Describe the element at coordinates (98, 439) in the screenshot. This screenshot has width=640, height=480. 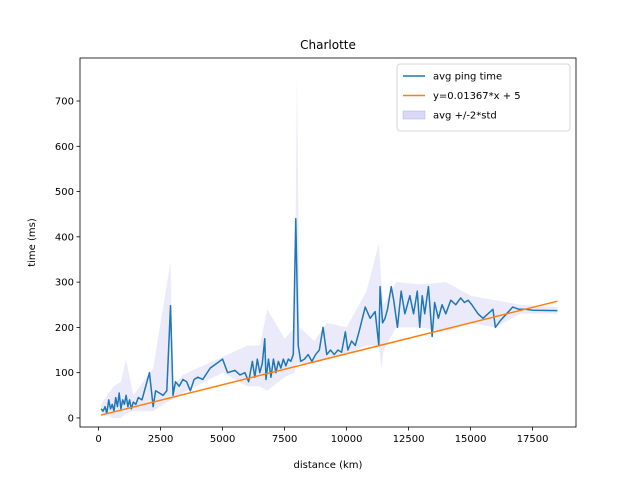
I see `x-tick-label: 0` at that location.